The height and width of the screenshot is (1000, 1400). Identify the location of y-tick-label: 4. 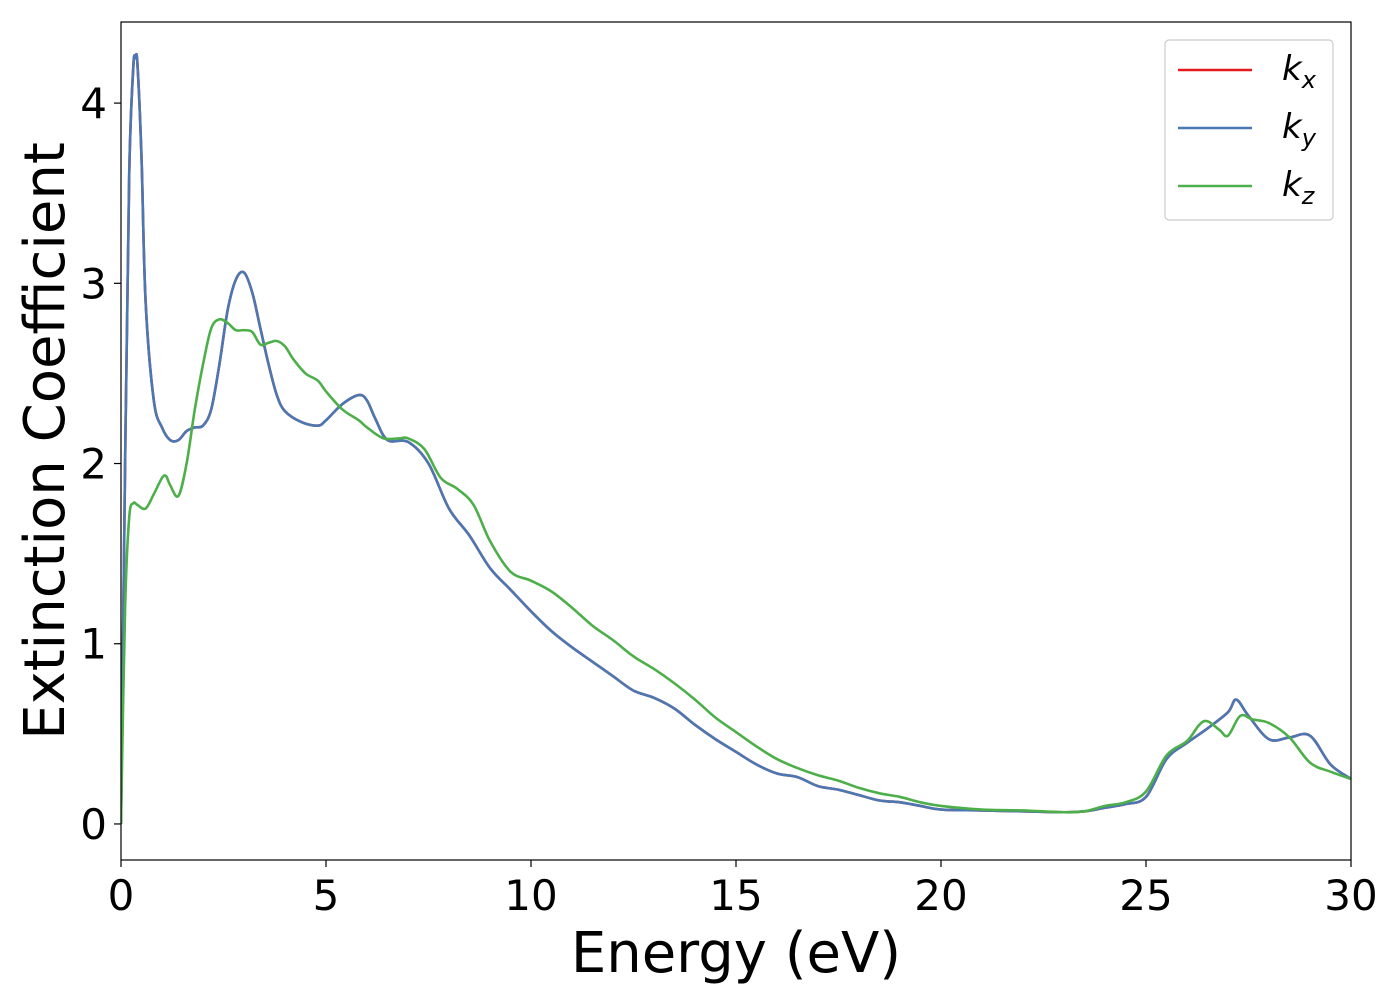
(93, 103).